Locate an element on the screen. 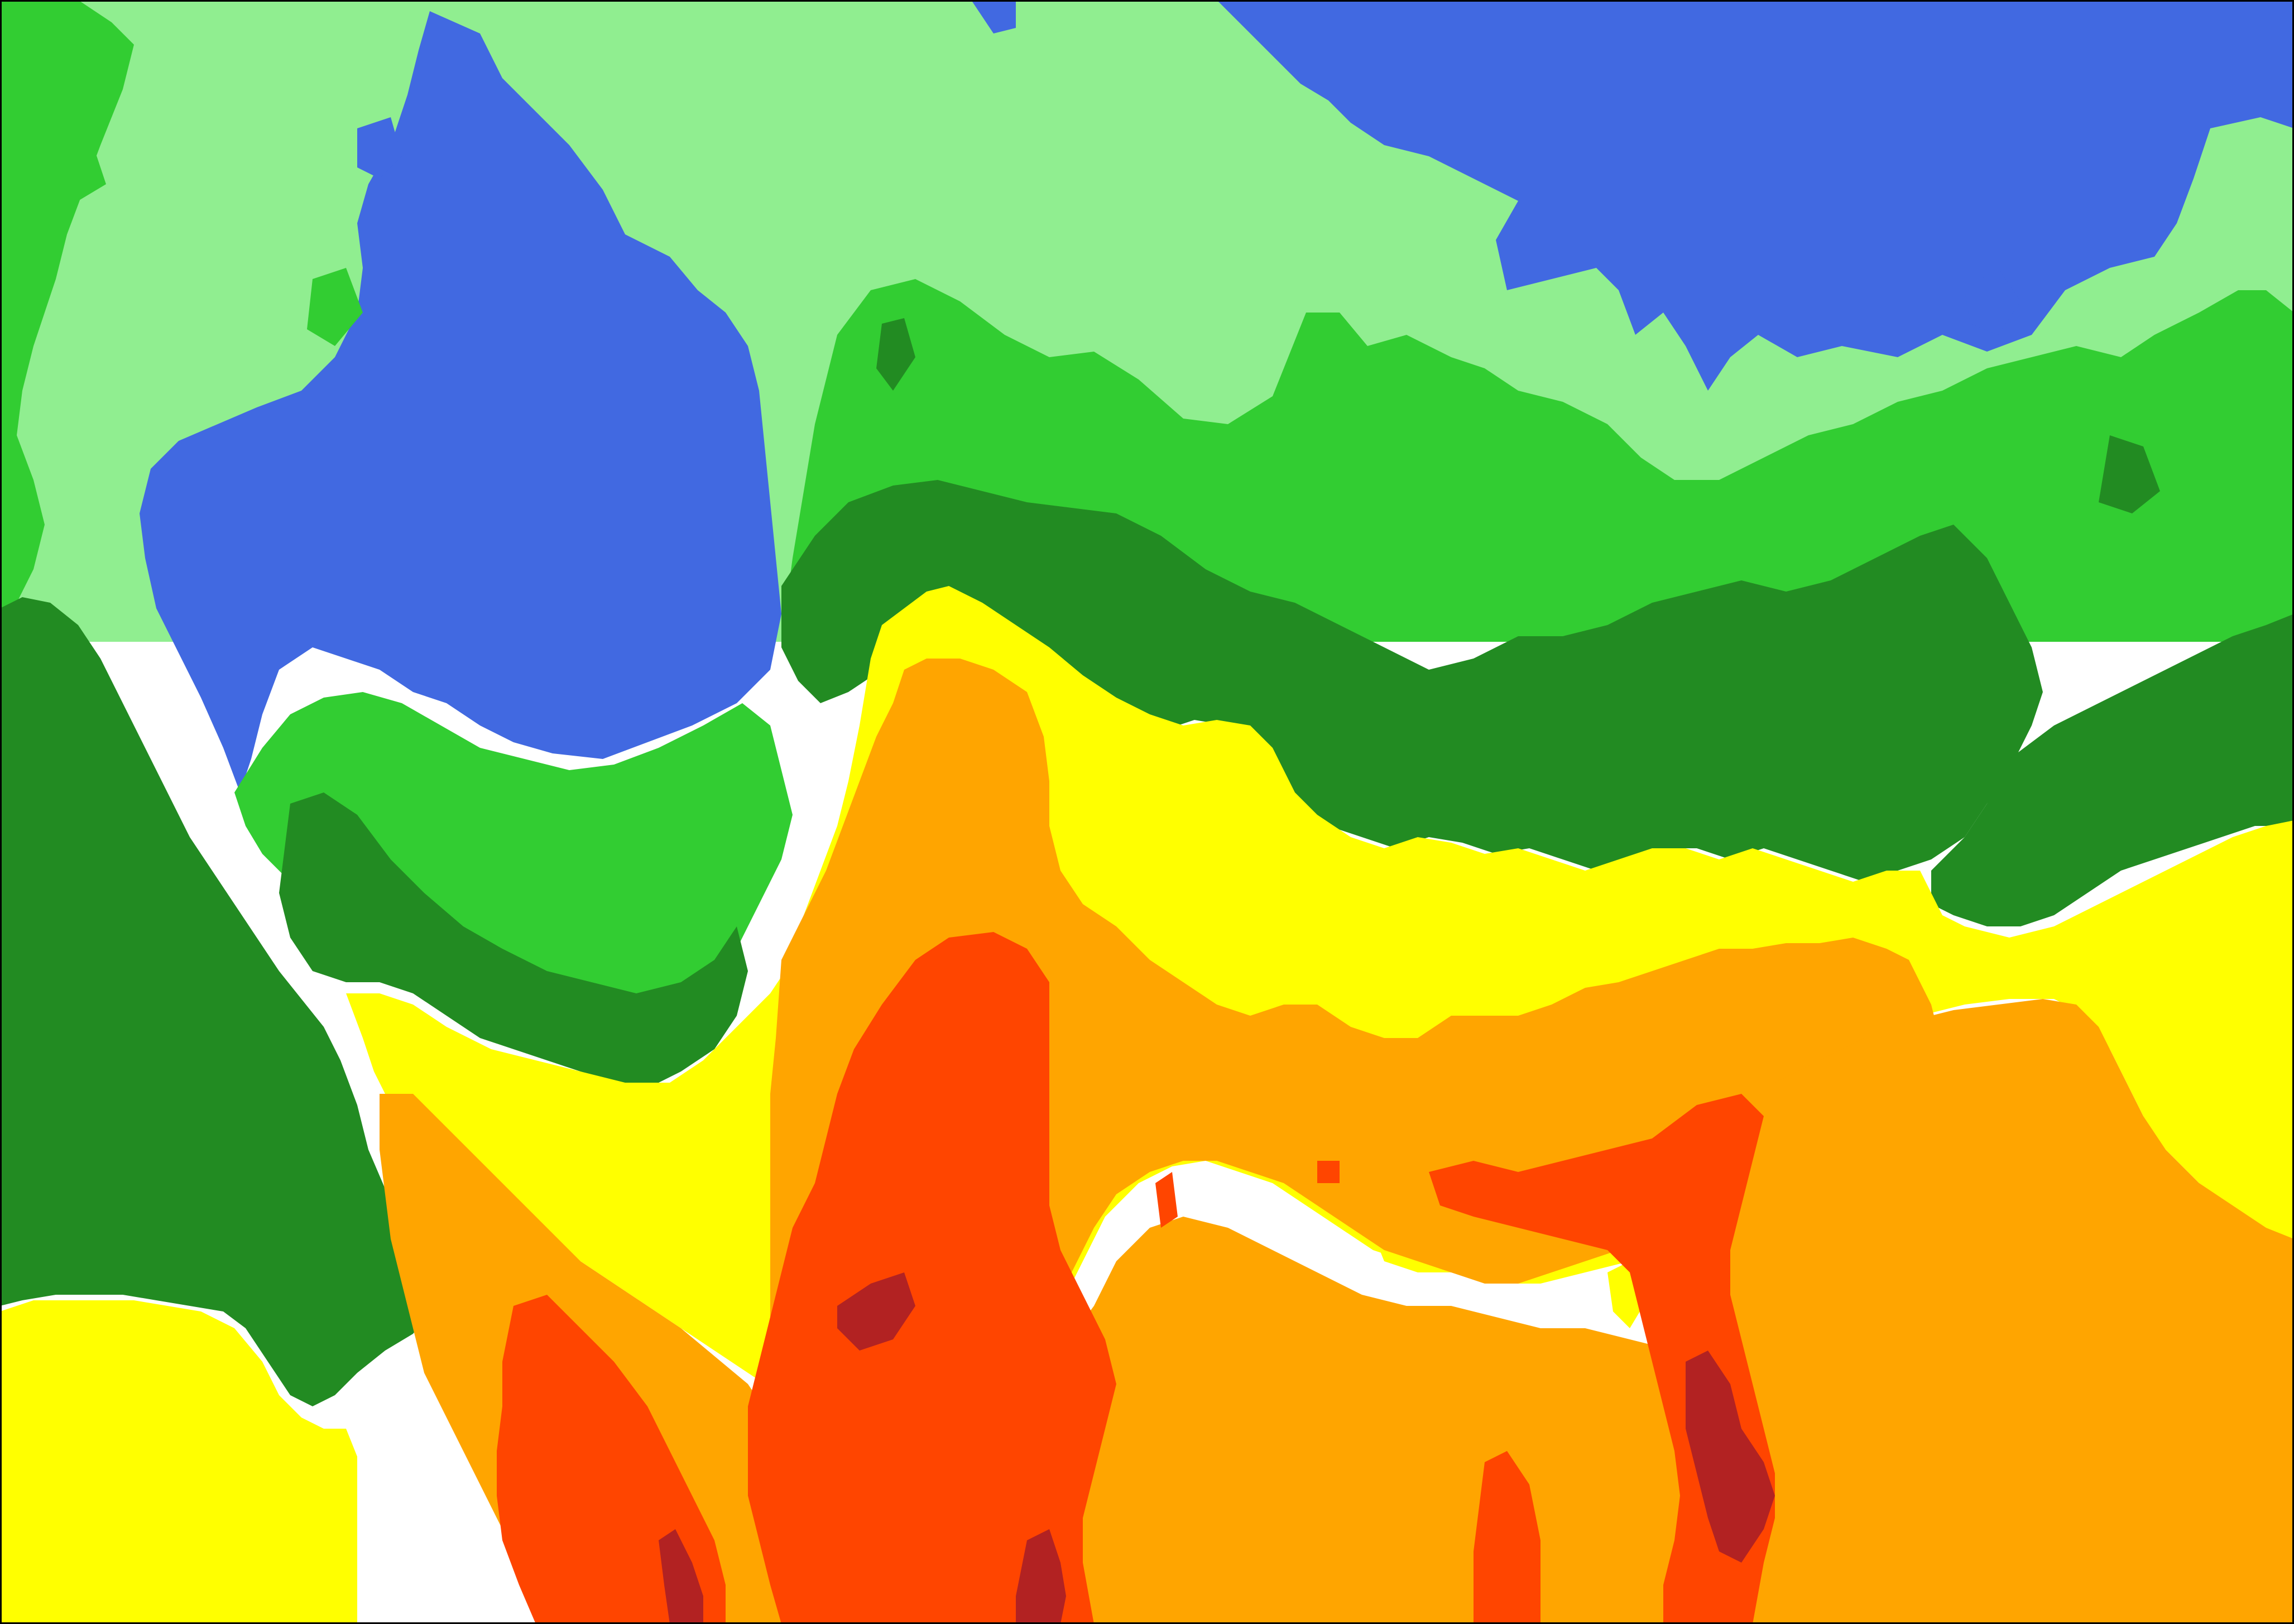  red-orange-region-east is located at coordinates (1602, 1359).